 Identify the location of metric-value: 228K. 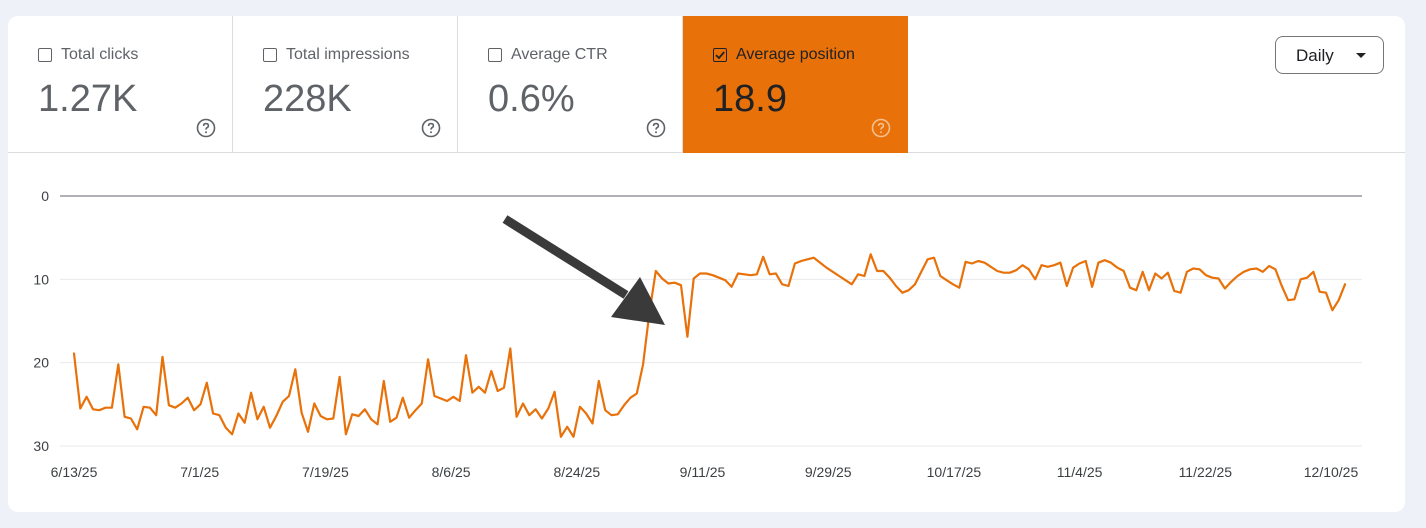
(307, 99).